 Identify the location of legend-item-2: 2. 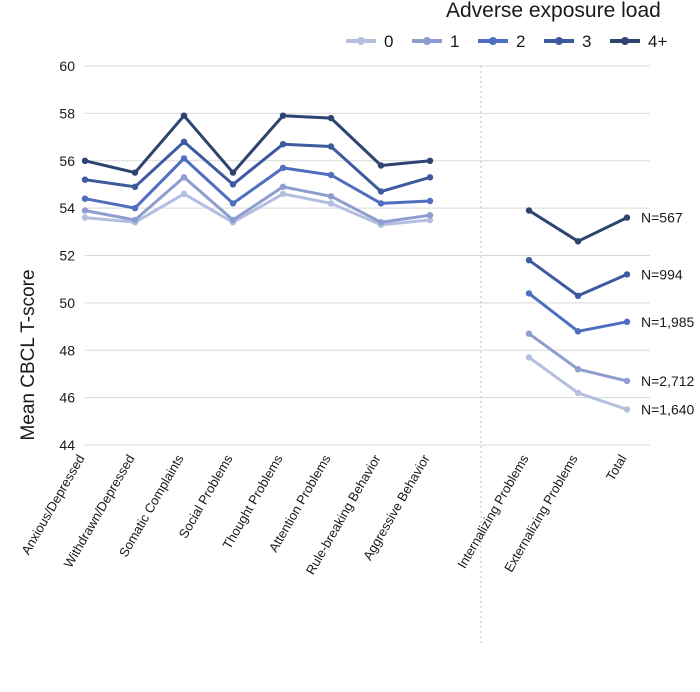
(501, 41).